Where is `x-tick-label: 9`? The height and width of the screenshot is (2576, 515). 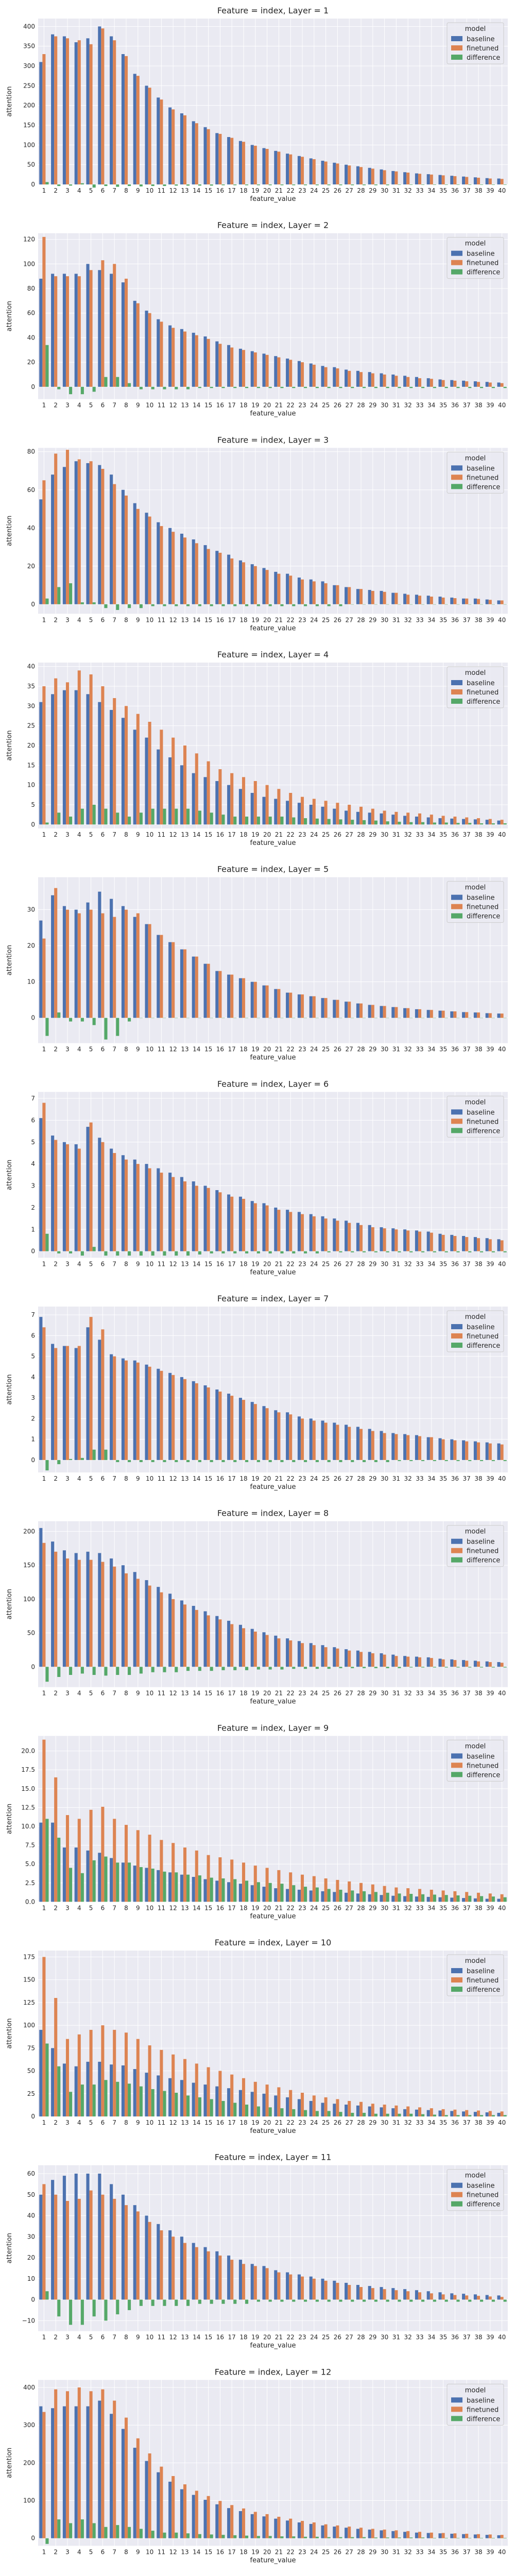 x-tick-label: 9 is located at coordinates (138, 1479).